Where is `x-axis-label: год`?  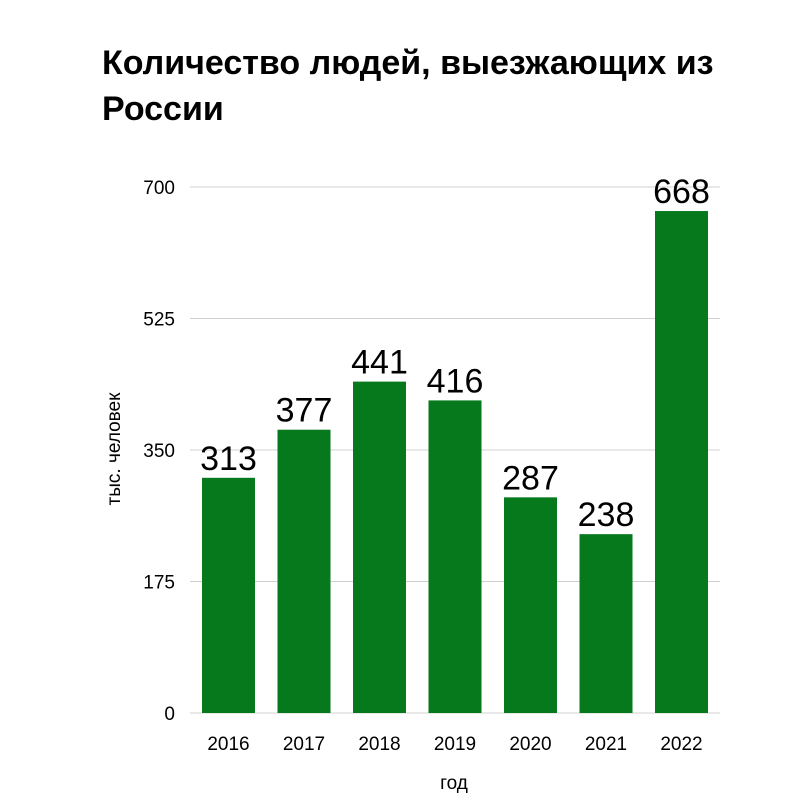
x-axis-label: год is located at coordinates (454, 783).